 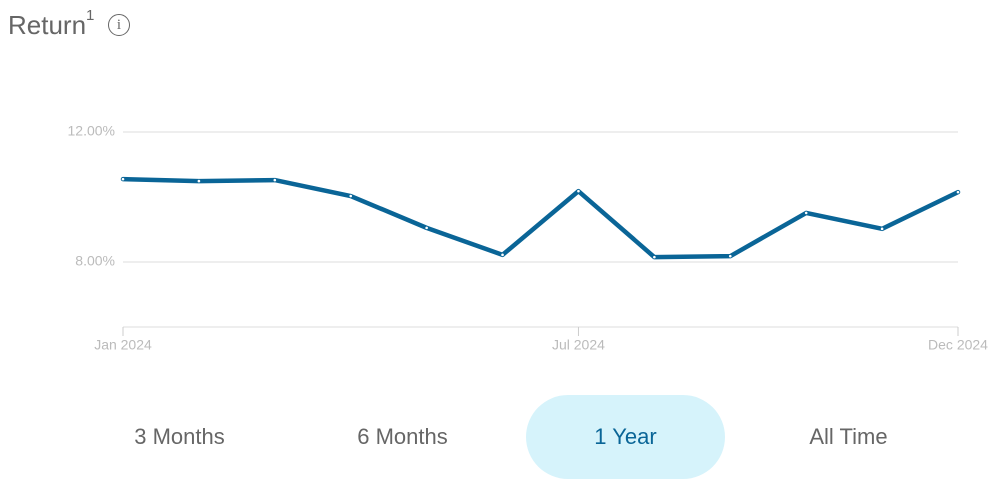 I want to click on x-tick-label: Dec 2024, so click(x=958, y=345).